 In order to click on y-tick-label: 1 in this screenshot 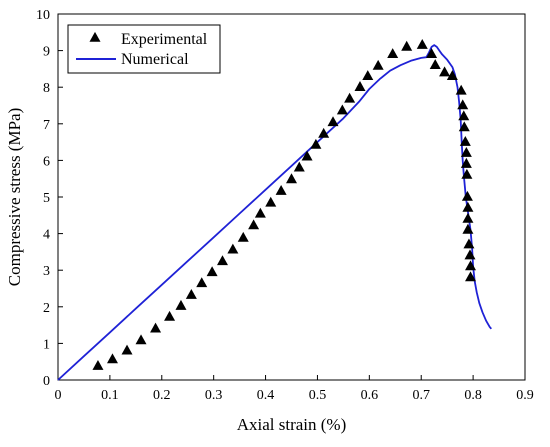, I will do `click(46, 344)`.